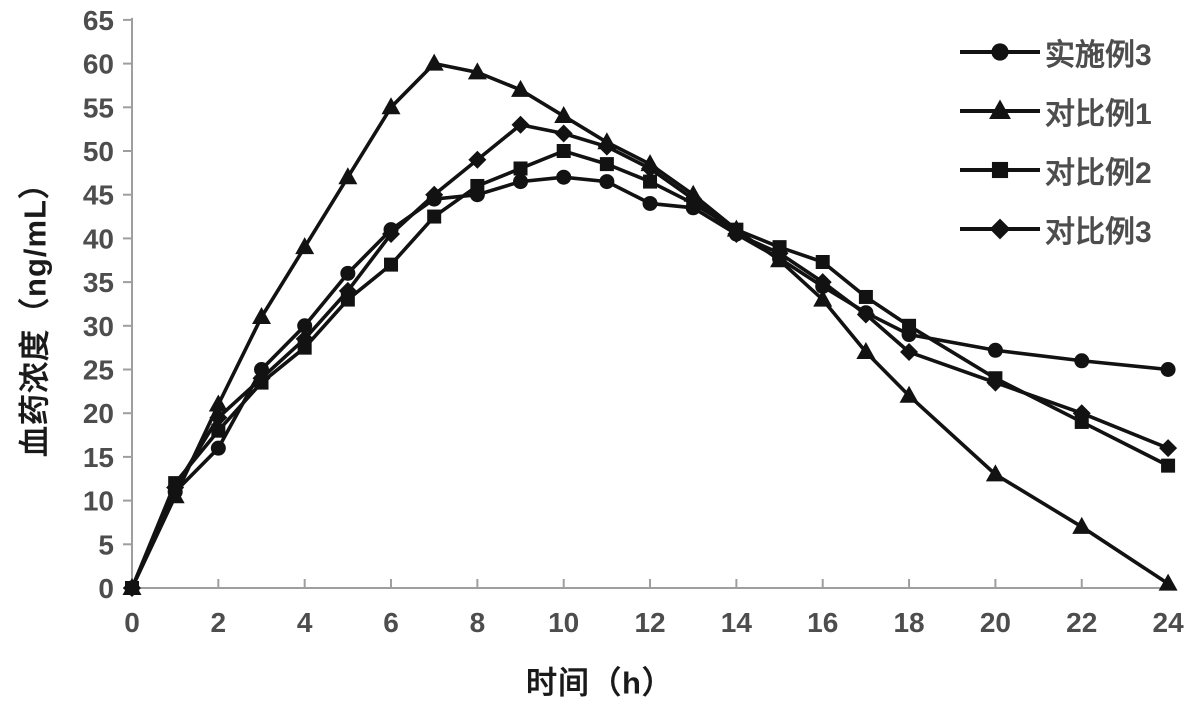 The width and height of the screenshot is (1203, 712). Describe the element at coordinates (391, 622) in the screenshot. I see `x-tick-label: 6` at that location.